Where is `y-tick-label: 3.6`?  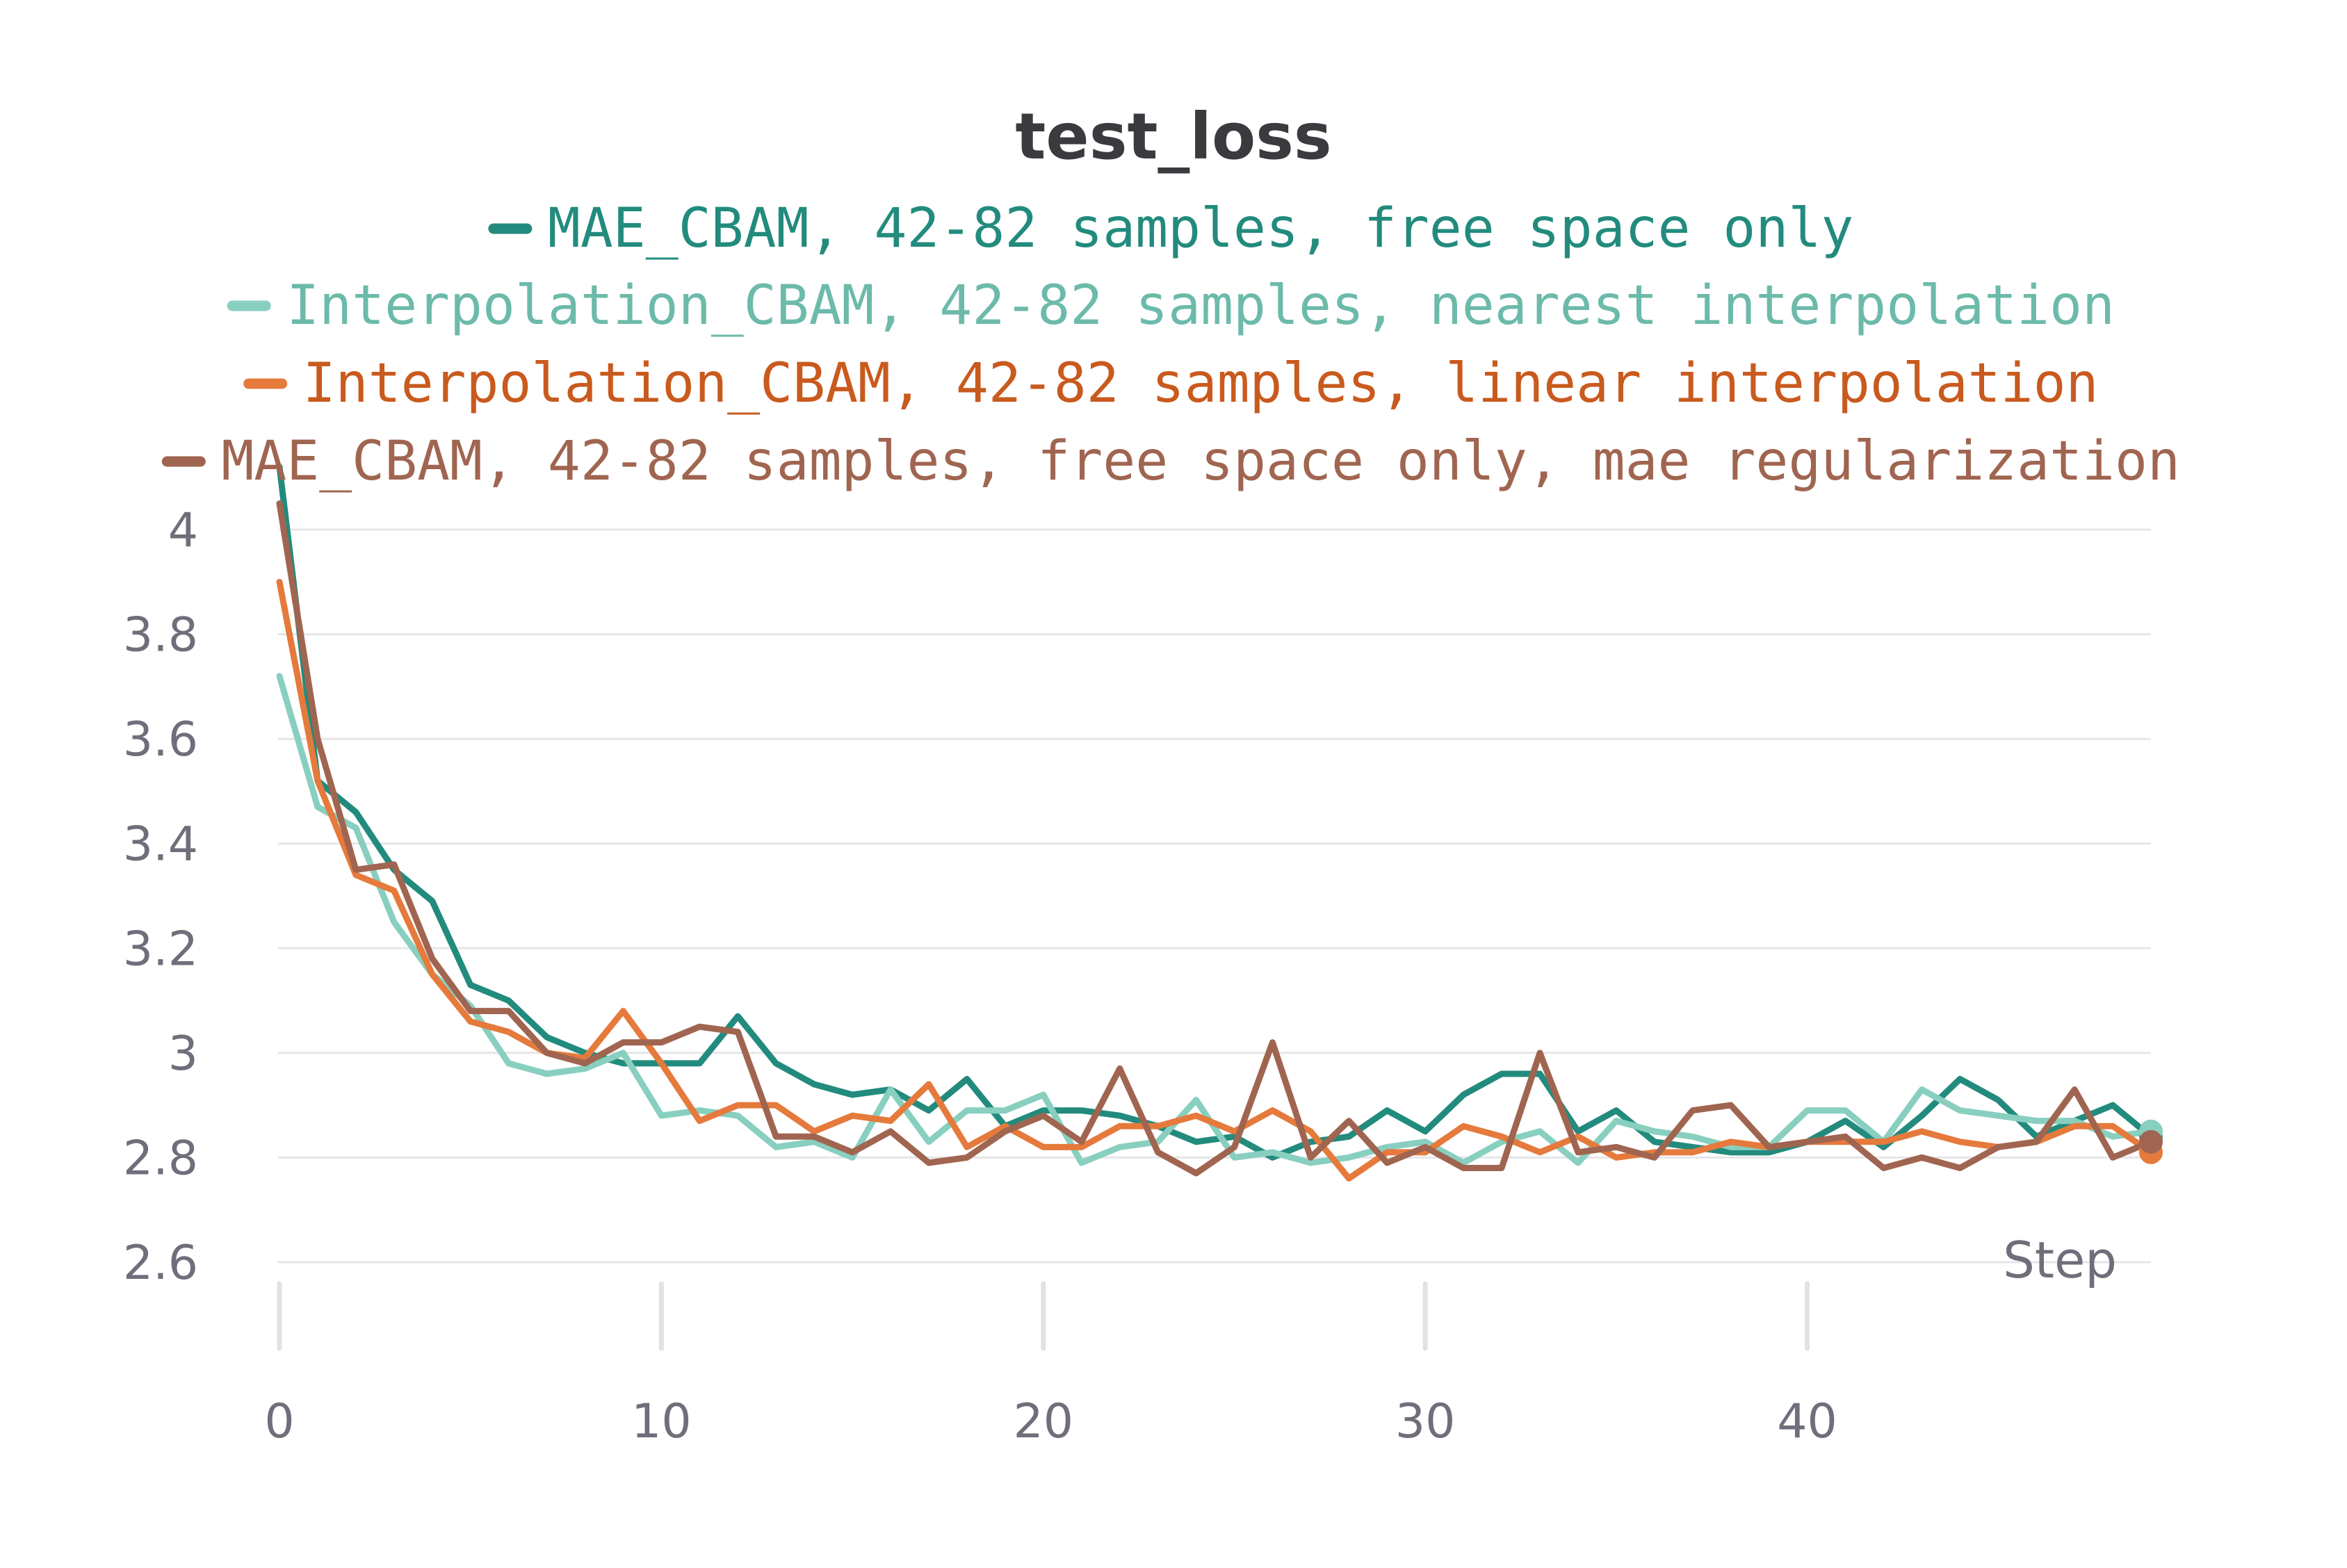 y-tick-label: 3.6 is located at coordinates (160, 739).